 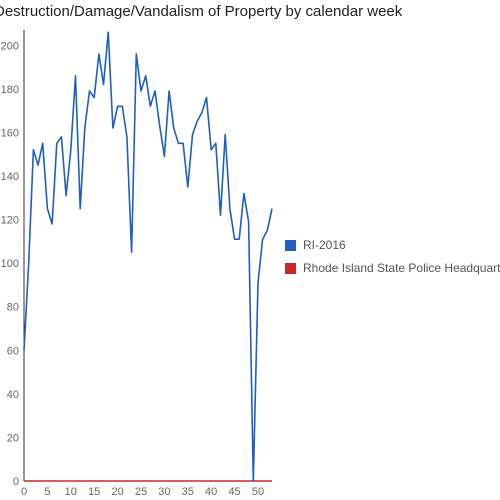 I want to click on legend-label-ri-2016: RI-2016, so click(x=324, y=245).